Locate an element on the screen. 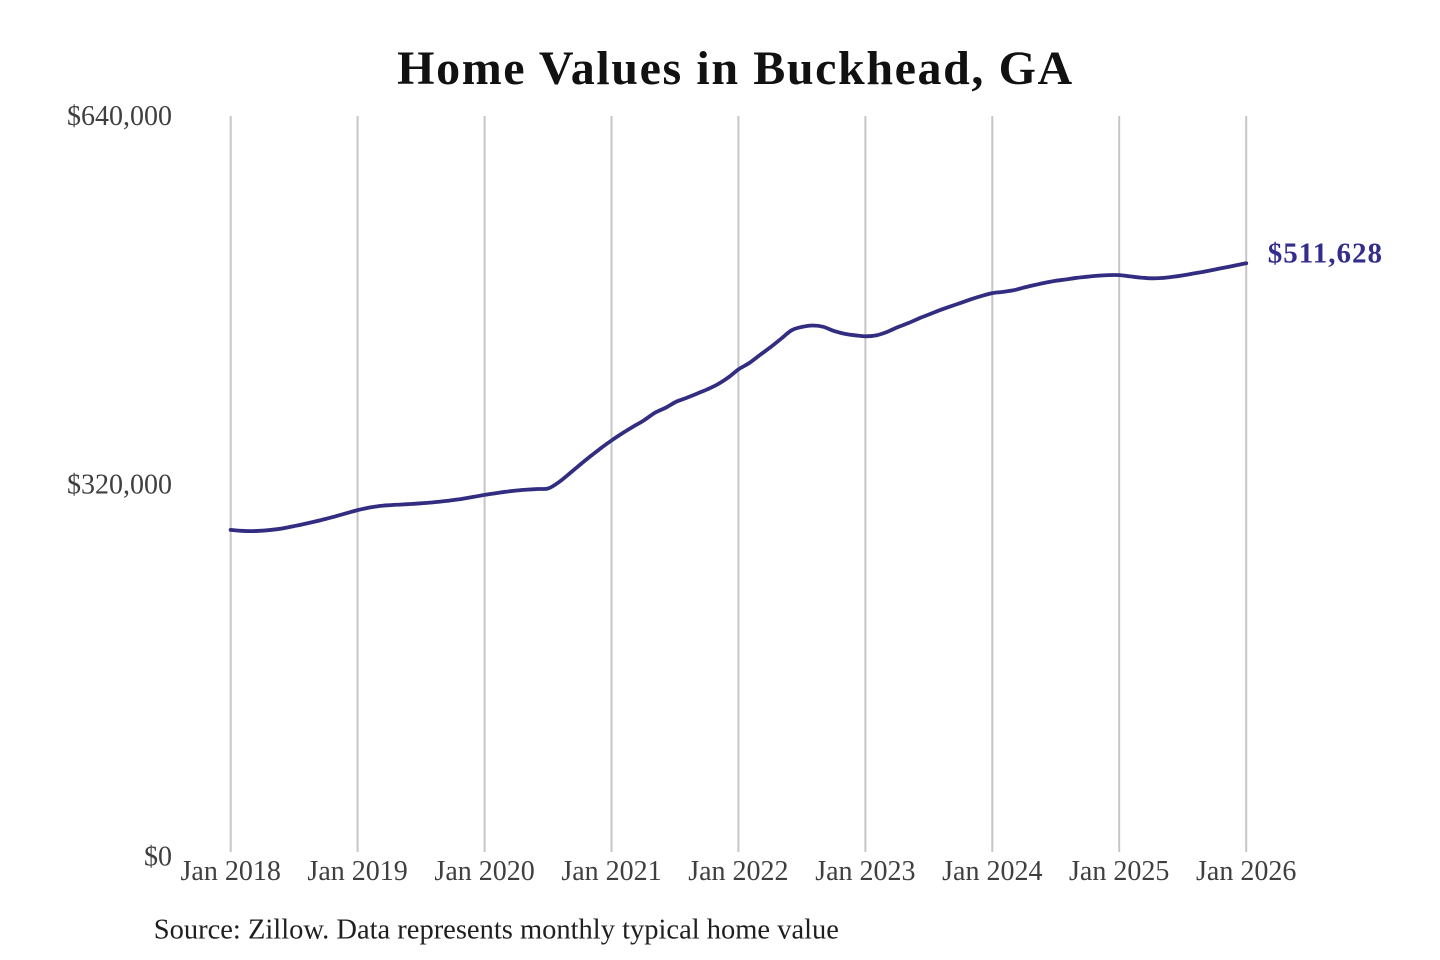 Image resolution: width=1440 pixels, height=960 pixels. svg-text: Jan 2024 is located at coordinates (992, 871).